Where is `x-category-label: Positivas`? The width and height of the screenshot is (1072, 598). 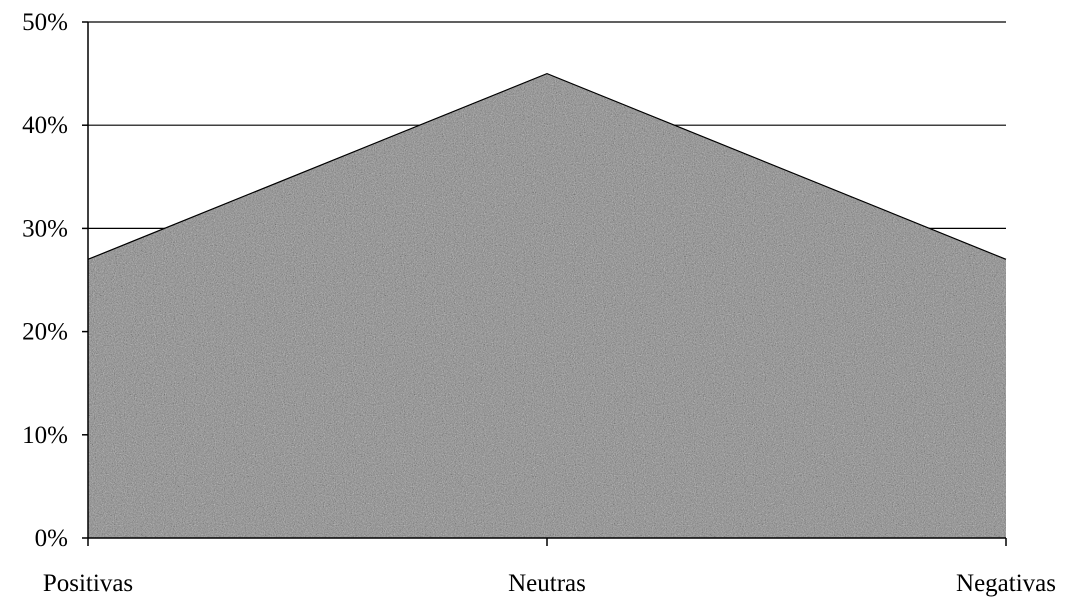 x-category-label: Positivas is located at coordinates (88, 583).